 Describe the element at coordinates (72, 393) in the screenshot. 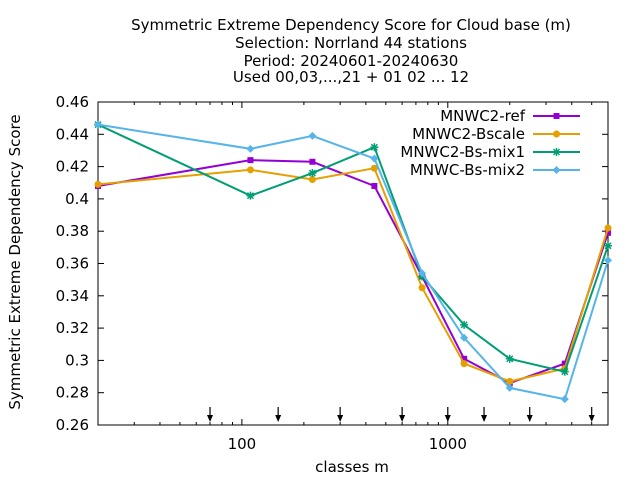

I see `y-tick-label: 0.28` at that location.